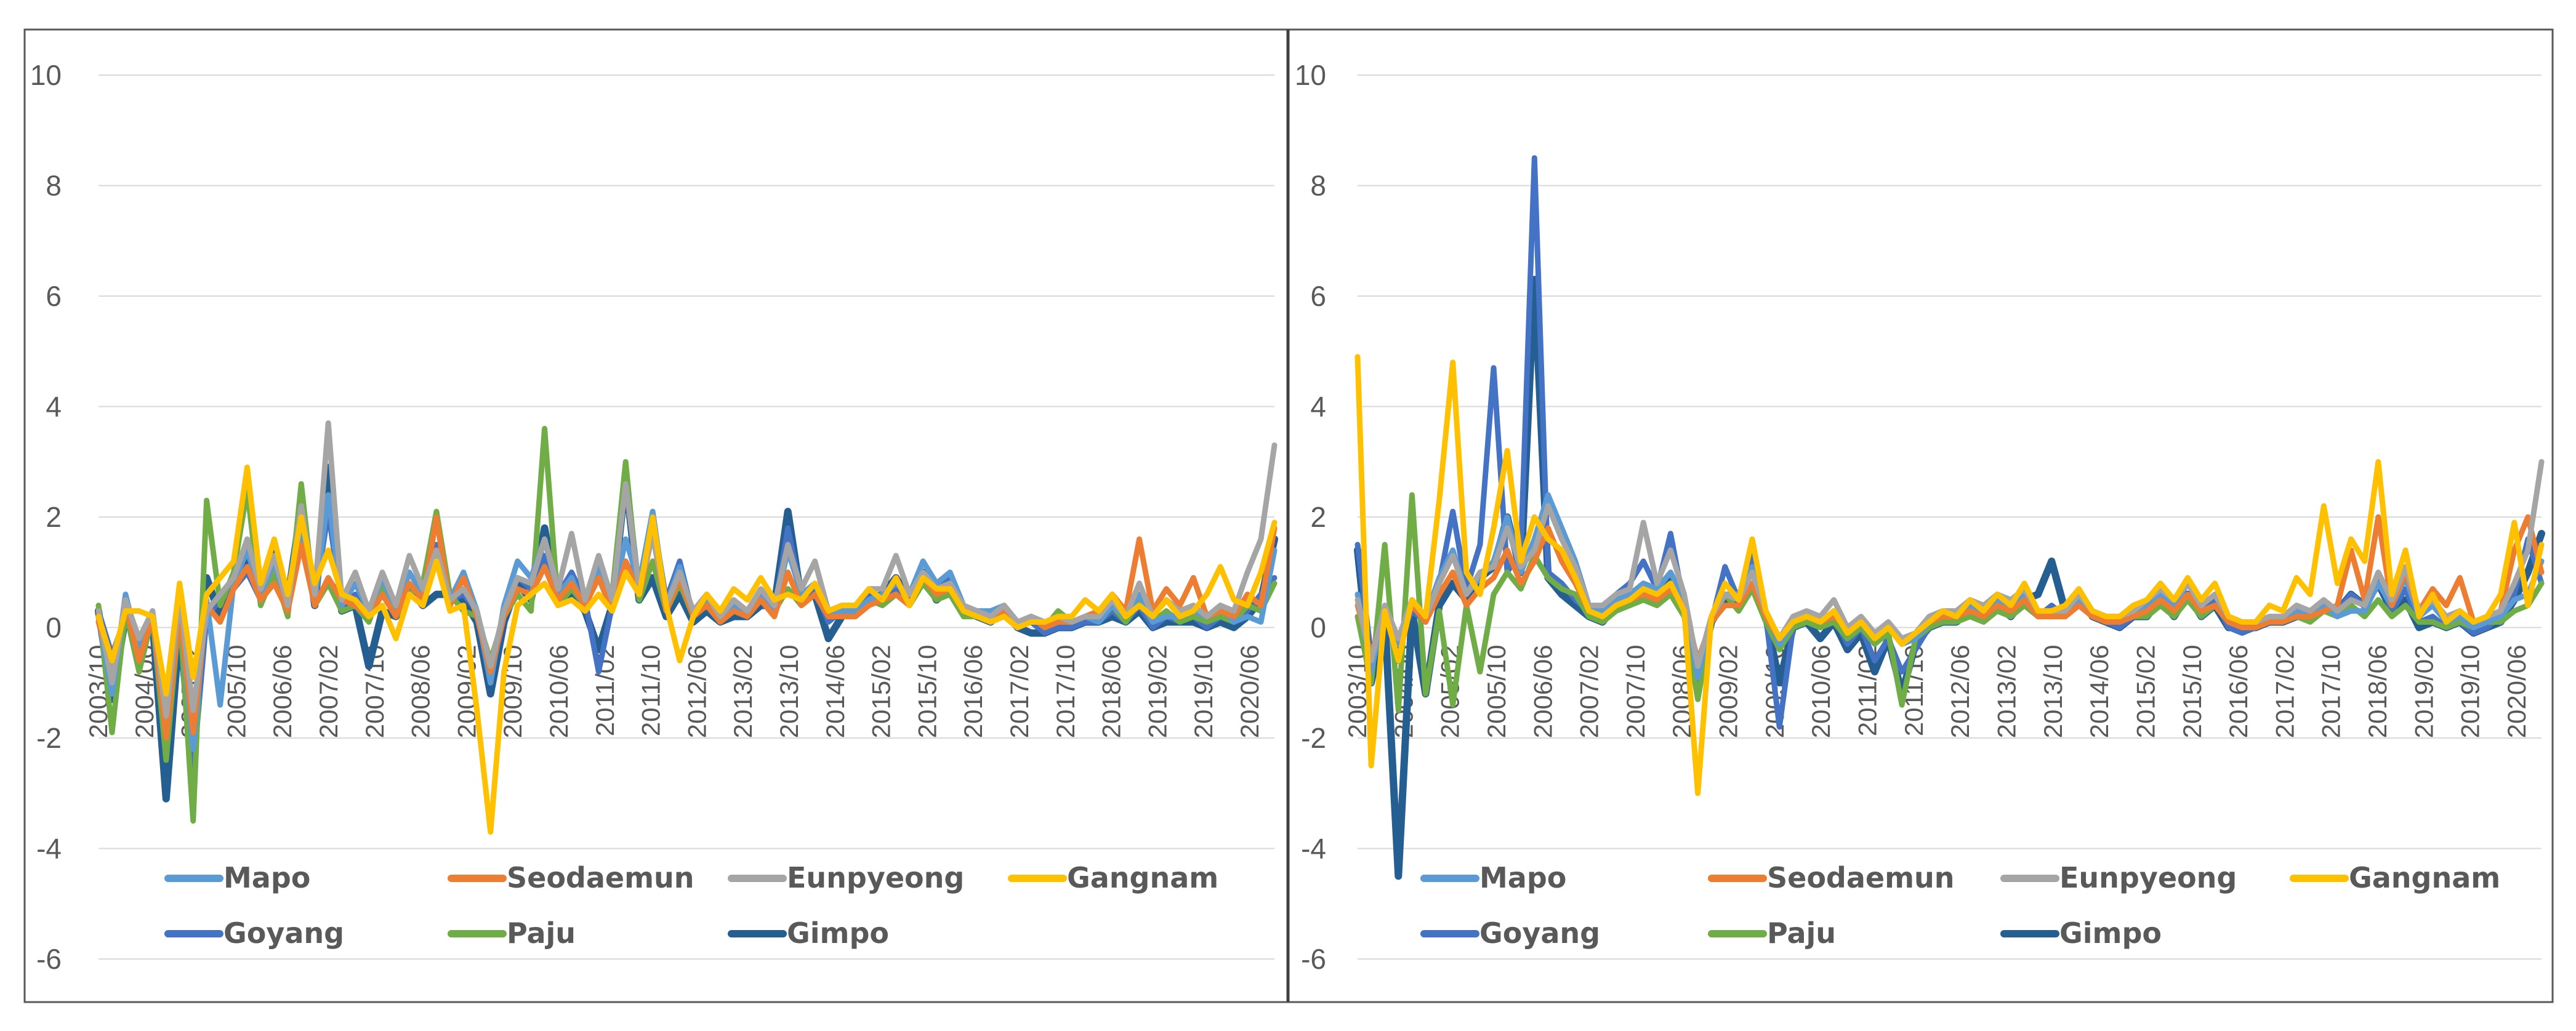  I want to click on right-legend-label-mapo: Mapo, so click(1522, 877).